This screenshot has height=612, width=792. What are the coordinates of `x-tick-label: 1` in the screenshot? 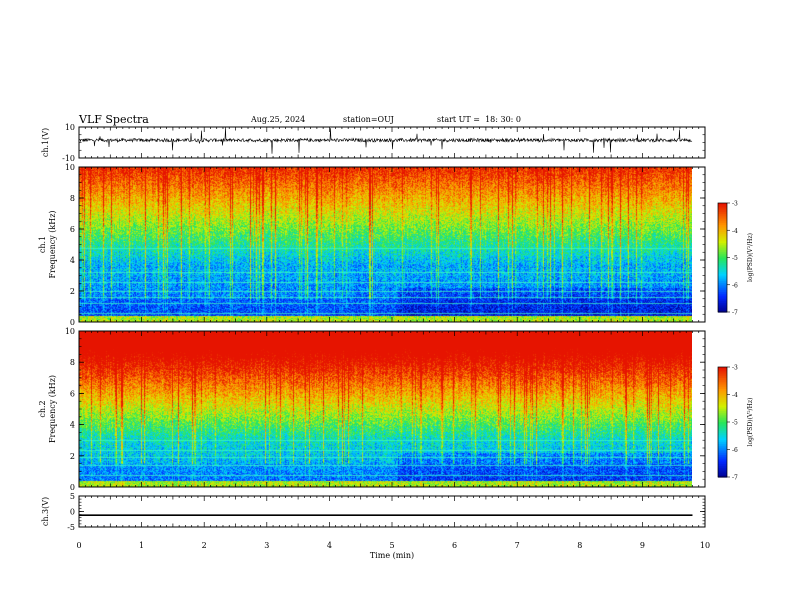 It's located at (141, 545).